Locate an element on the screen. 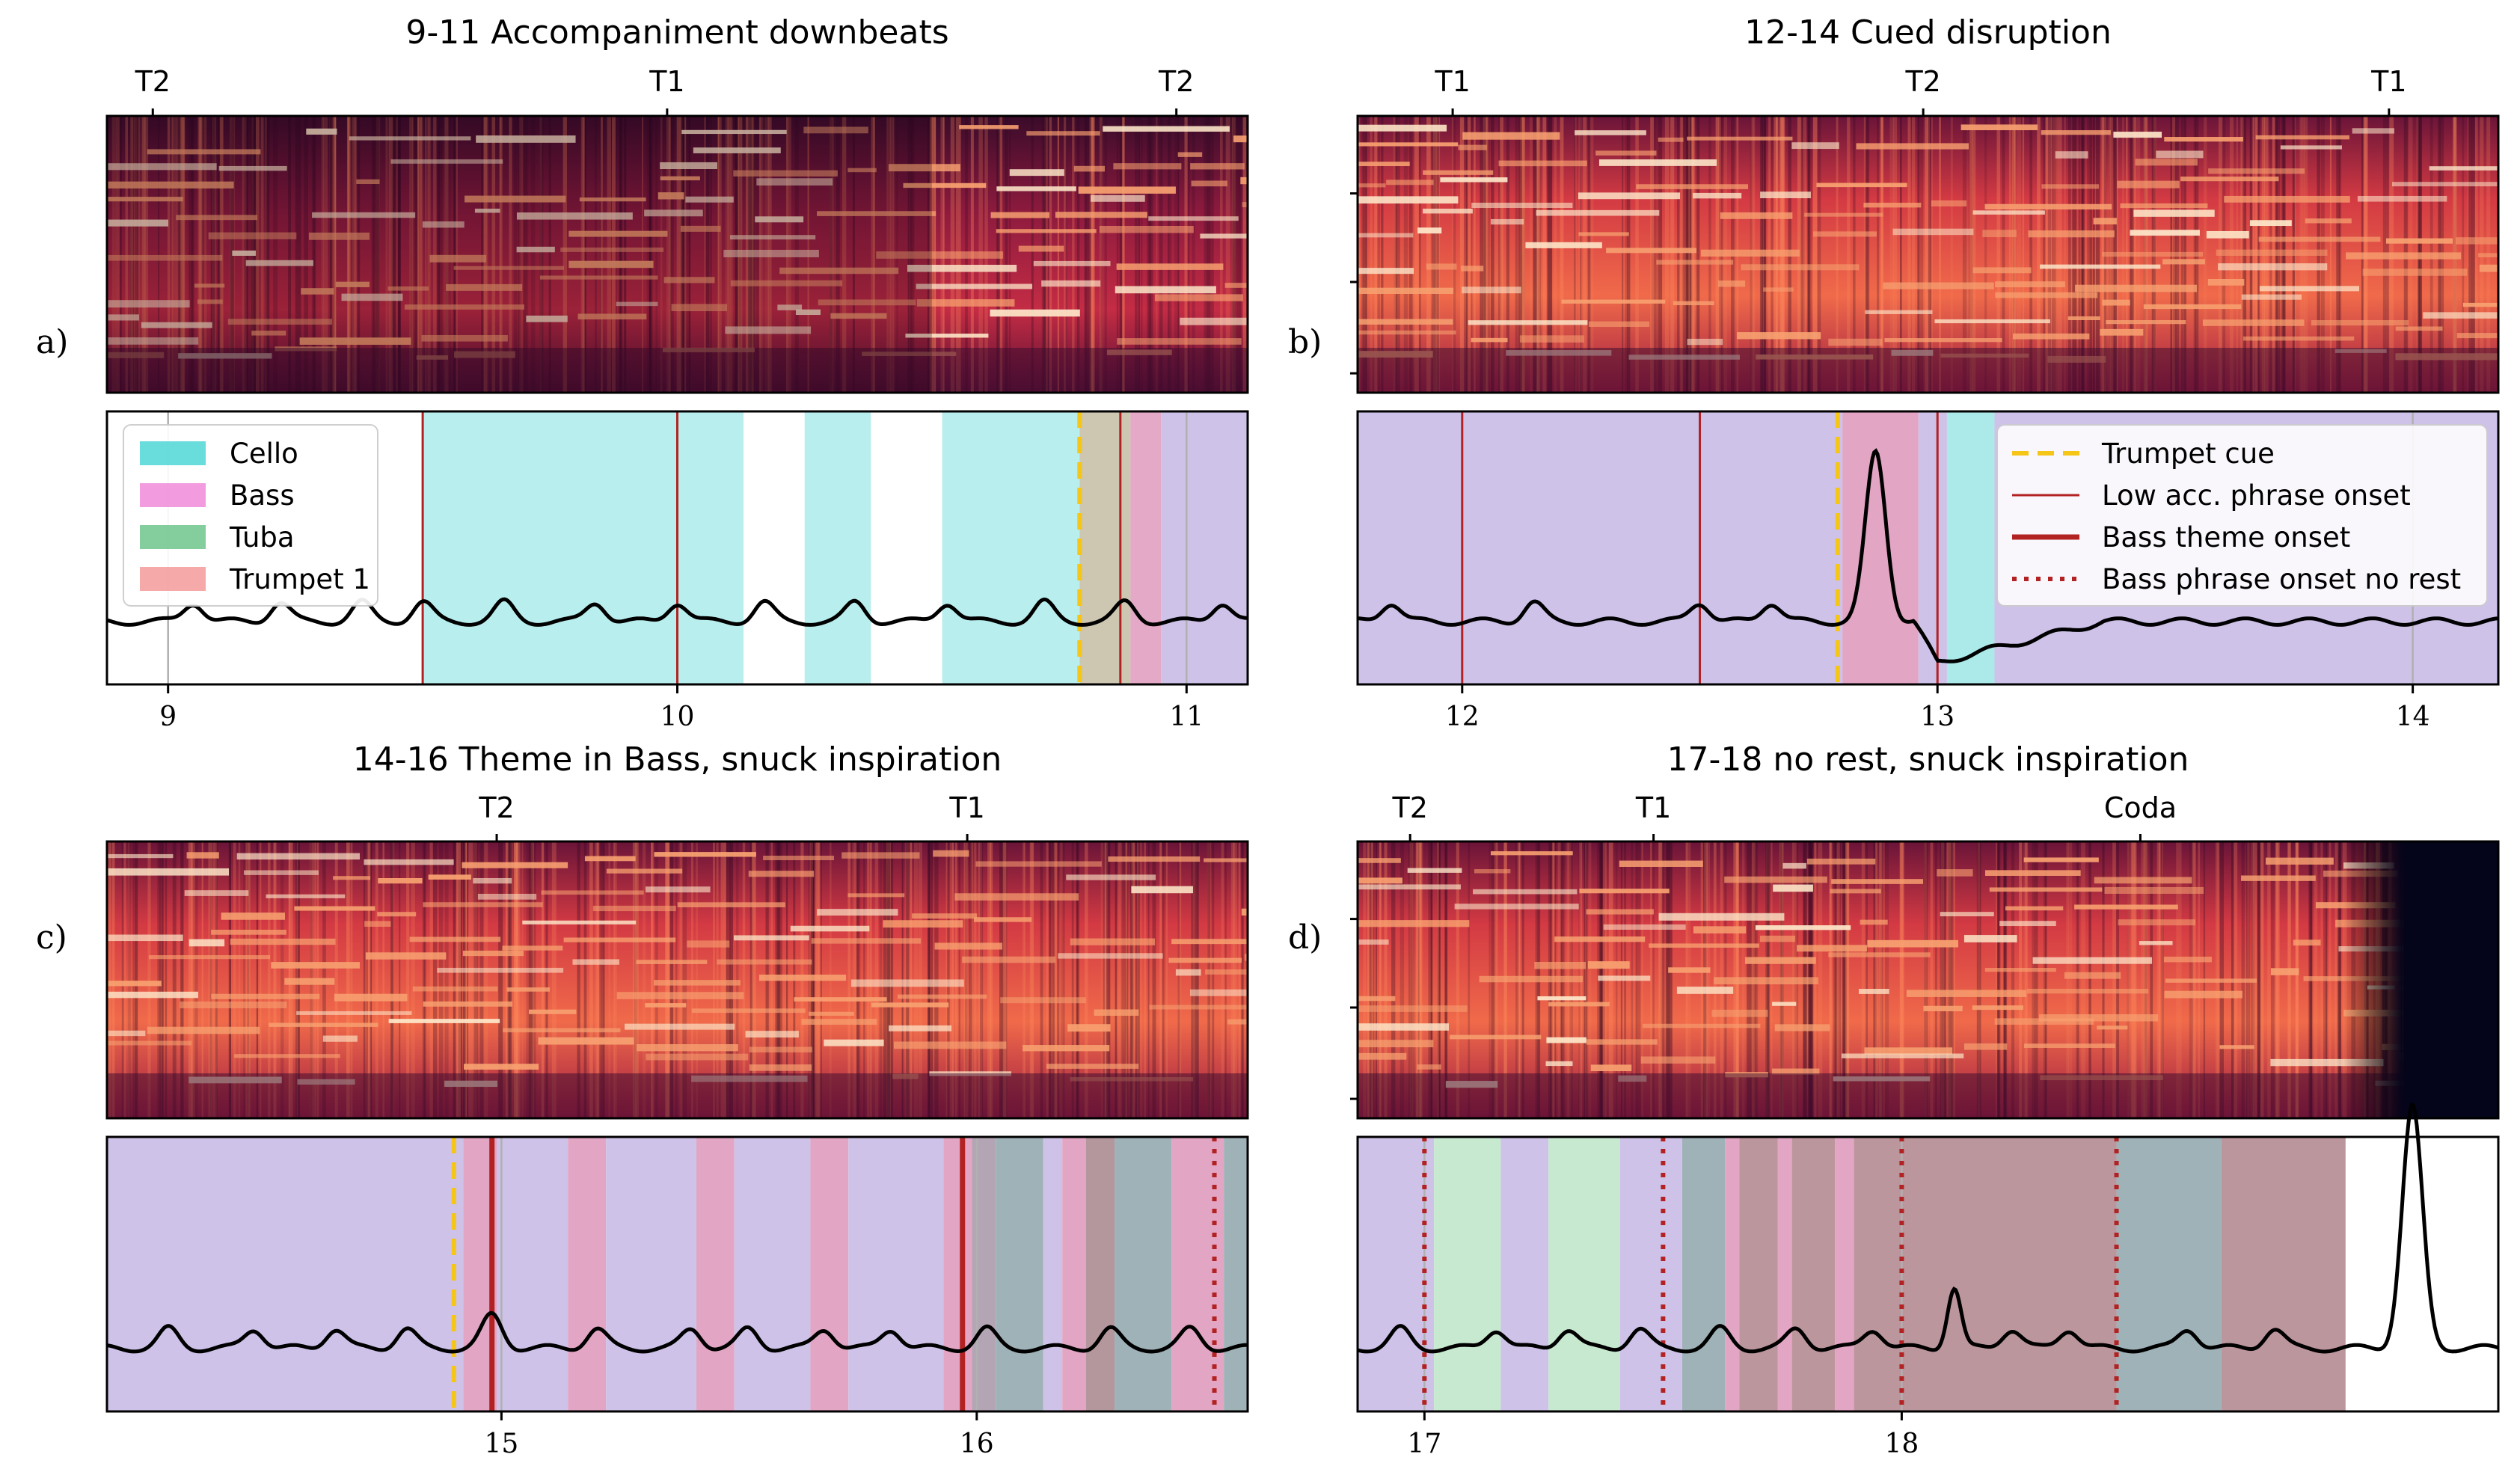 This screenshot has height=1478, width=2520. panel-title: 17-18 no rest, snuck inspiration is located at coordinates (1928, 759).